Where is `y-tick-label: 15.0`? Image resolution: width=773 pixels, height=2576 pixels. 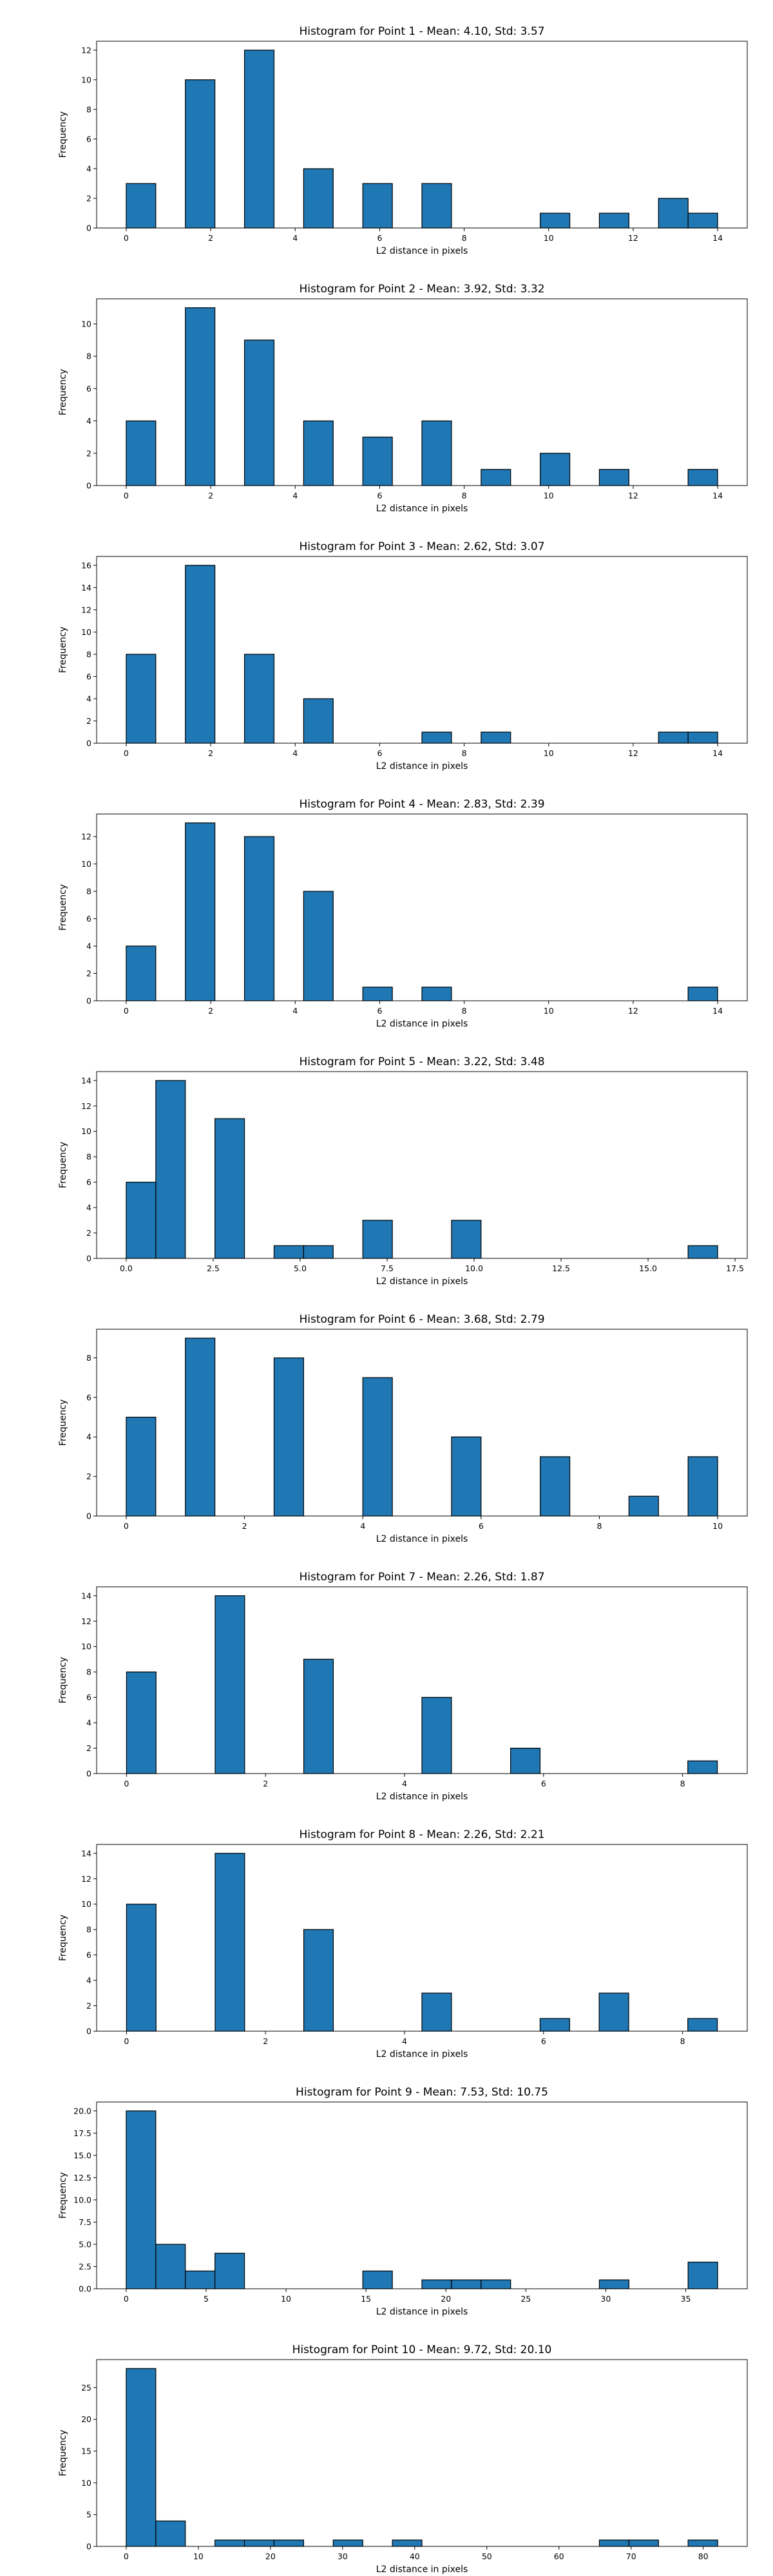
y-tick-label: 15.0 is located at coordinates (82, 2155).